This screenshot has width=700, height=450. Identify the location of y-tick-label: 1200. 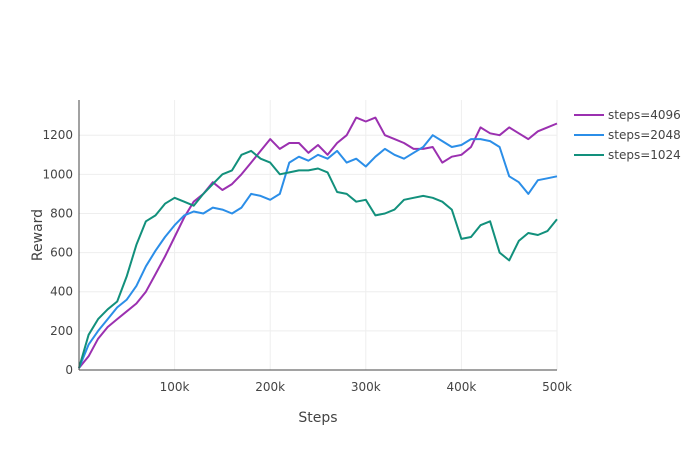
(57, 135).